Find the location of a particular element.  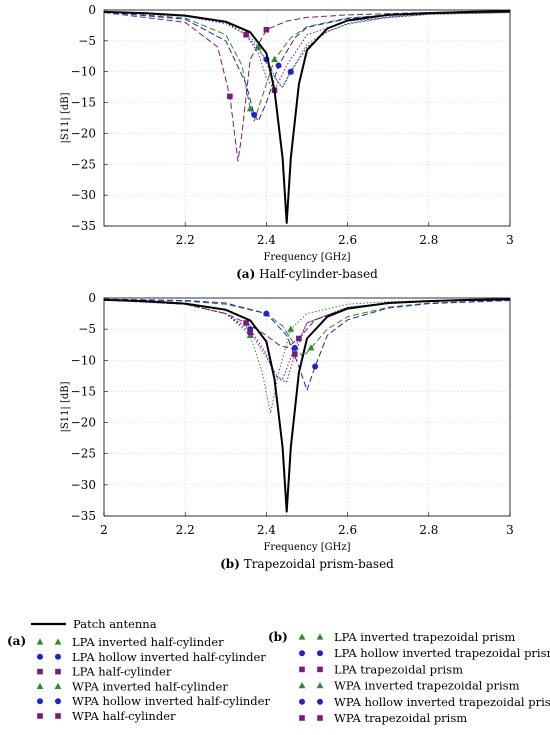

legend-group-b-label: (b) is located at coordinates (278, 637).